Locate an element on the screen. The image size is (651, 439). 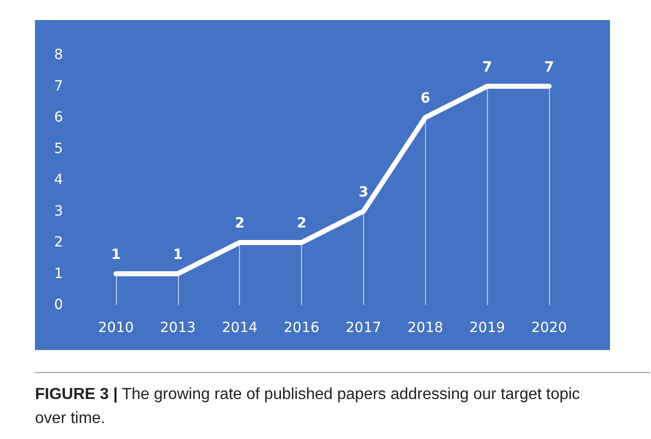
y-tick-label: 5 is located at coordinates (58, 148).